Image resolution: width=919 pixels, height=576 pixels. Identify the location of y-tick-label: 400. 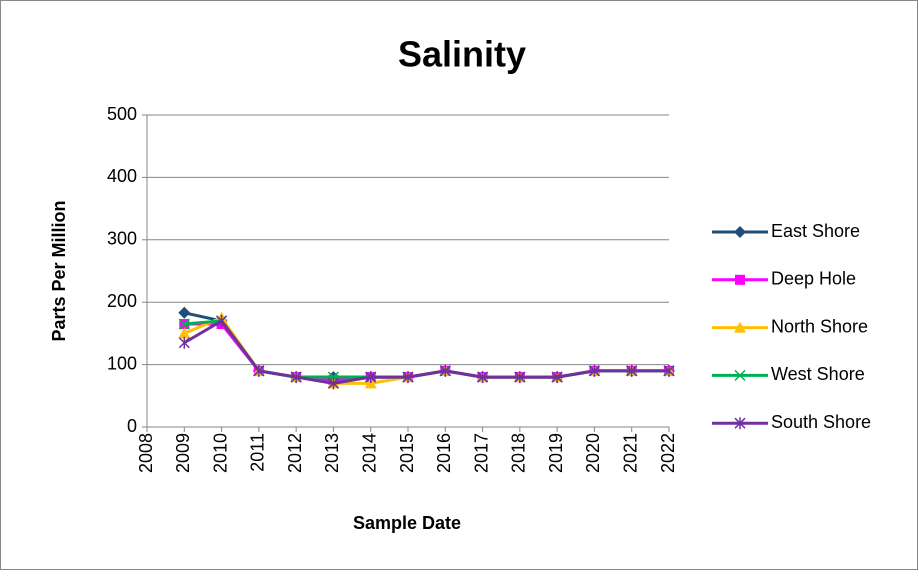
(122, 176).